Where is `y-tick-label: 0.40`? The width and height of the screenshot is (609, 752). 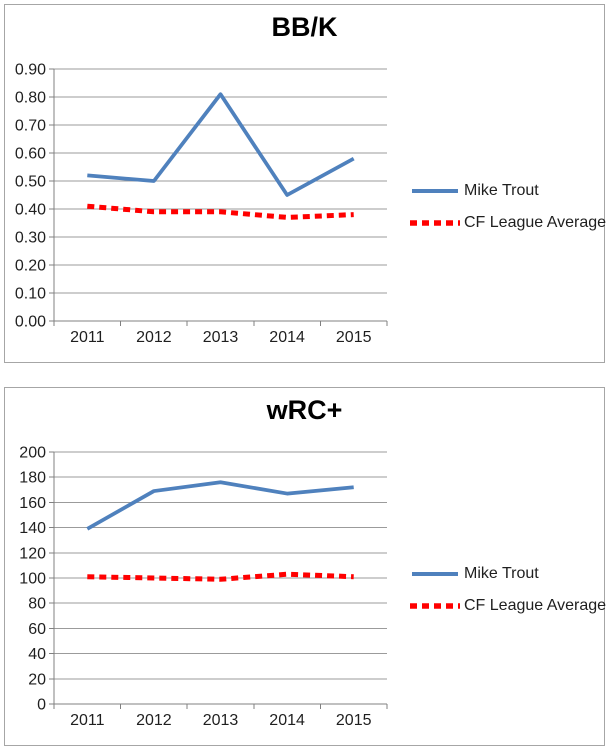
y-tick-label: 0.40 is located at coordinates (30, 210).